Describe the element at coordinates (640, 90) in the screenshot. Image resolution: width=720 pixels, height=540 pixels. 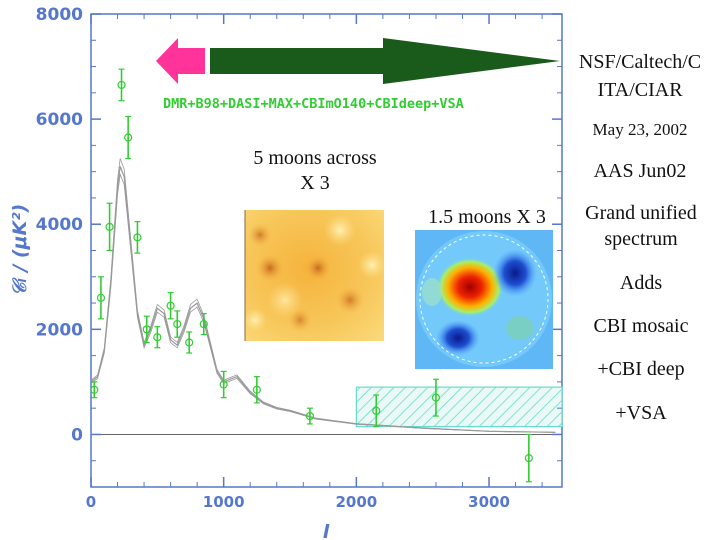
I see `organization-line-2: ITA/CIAR` at that location.